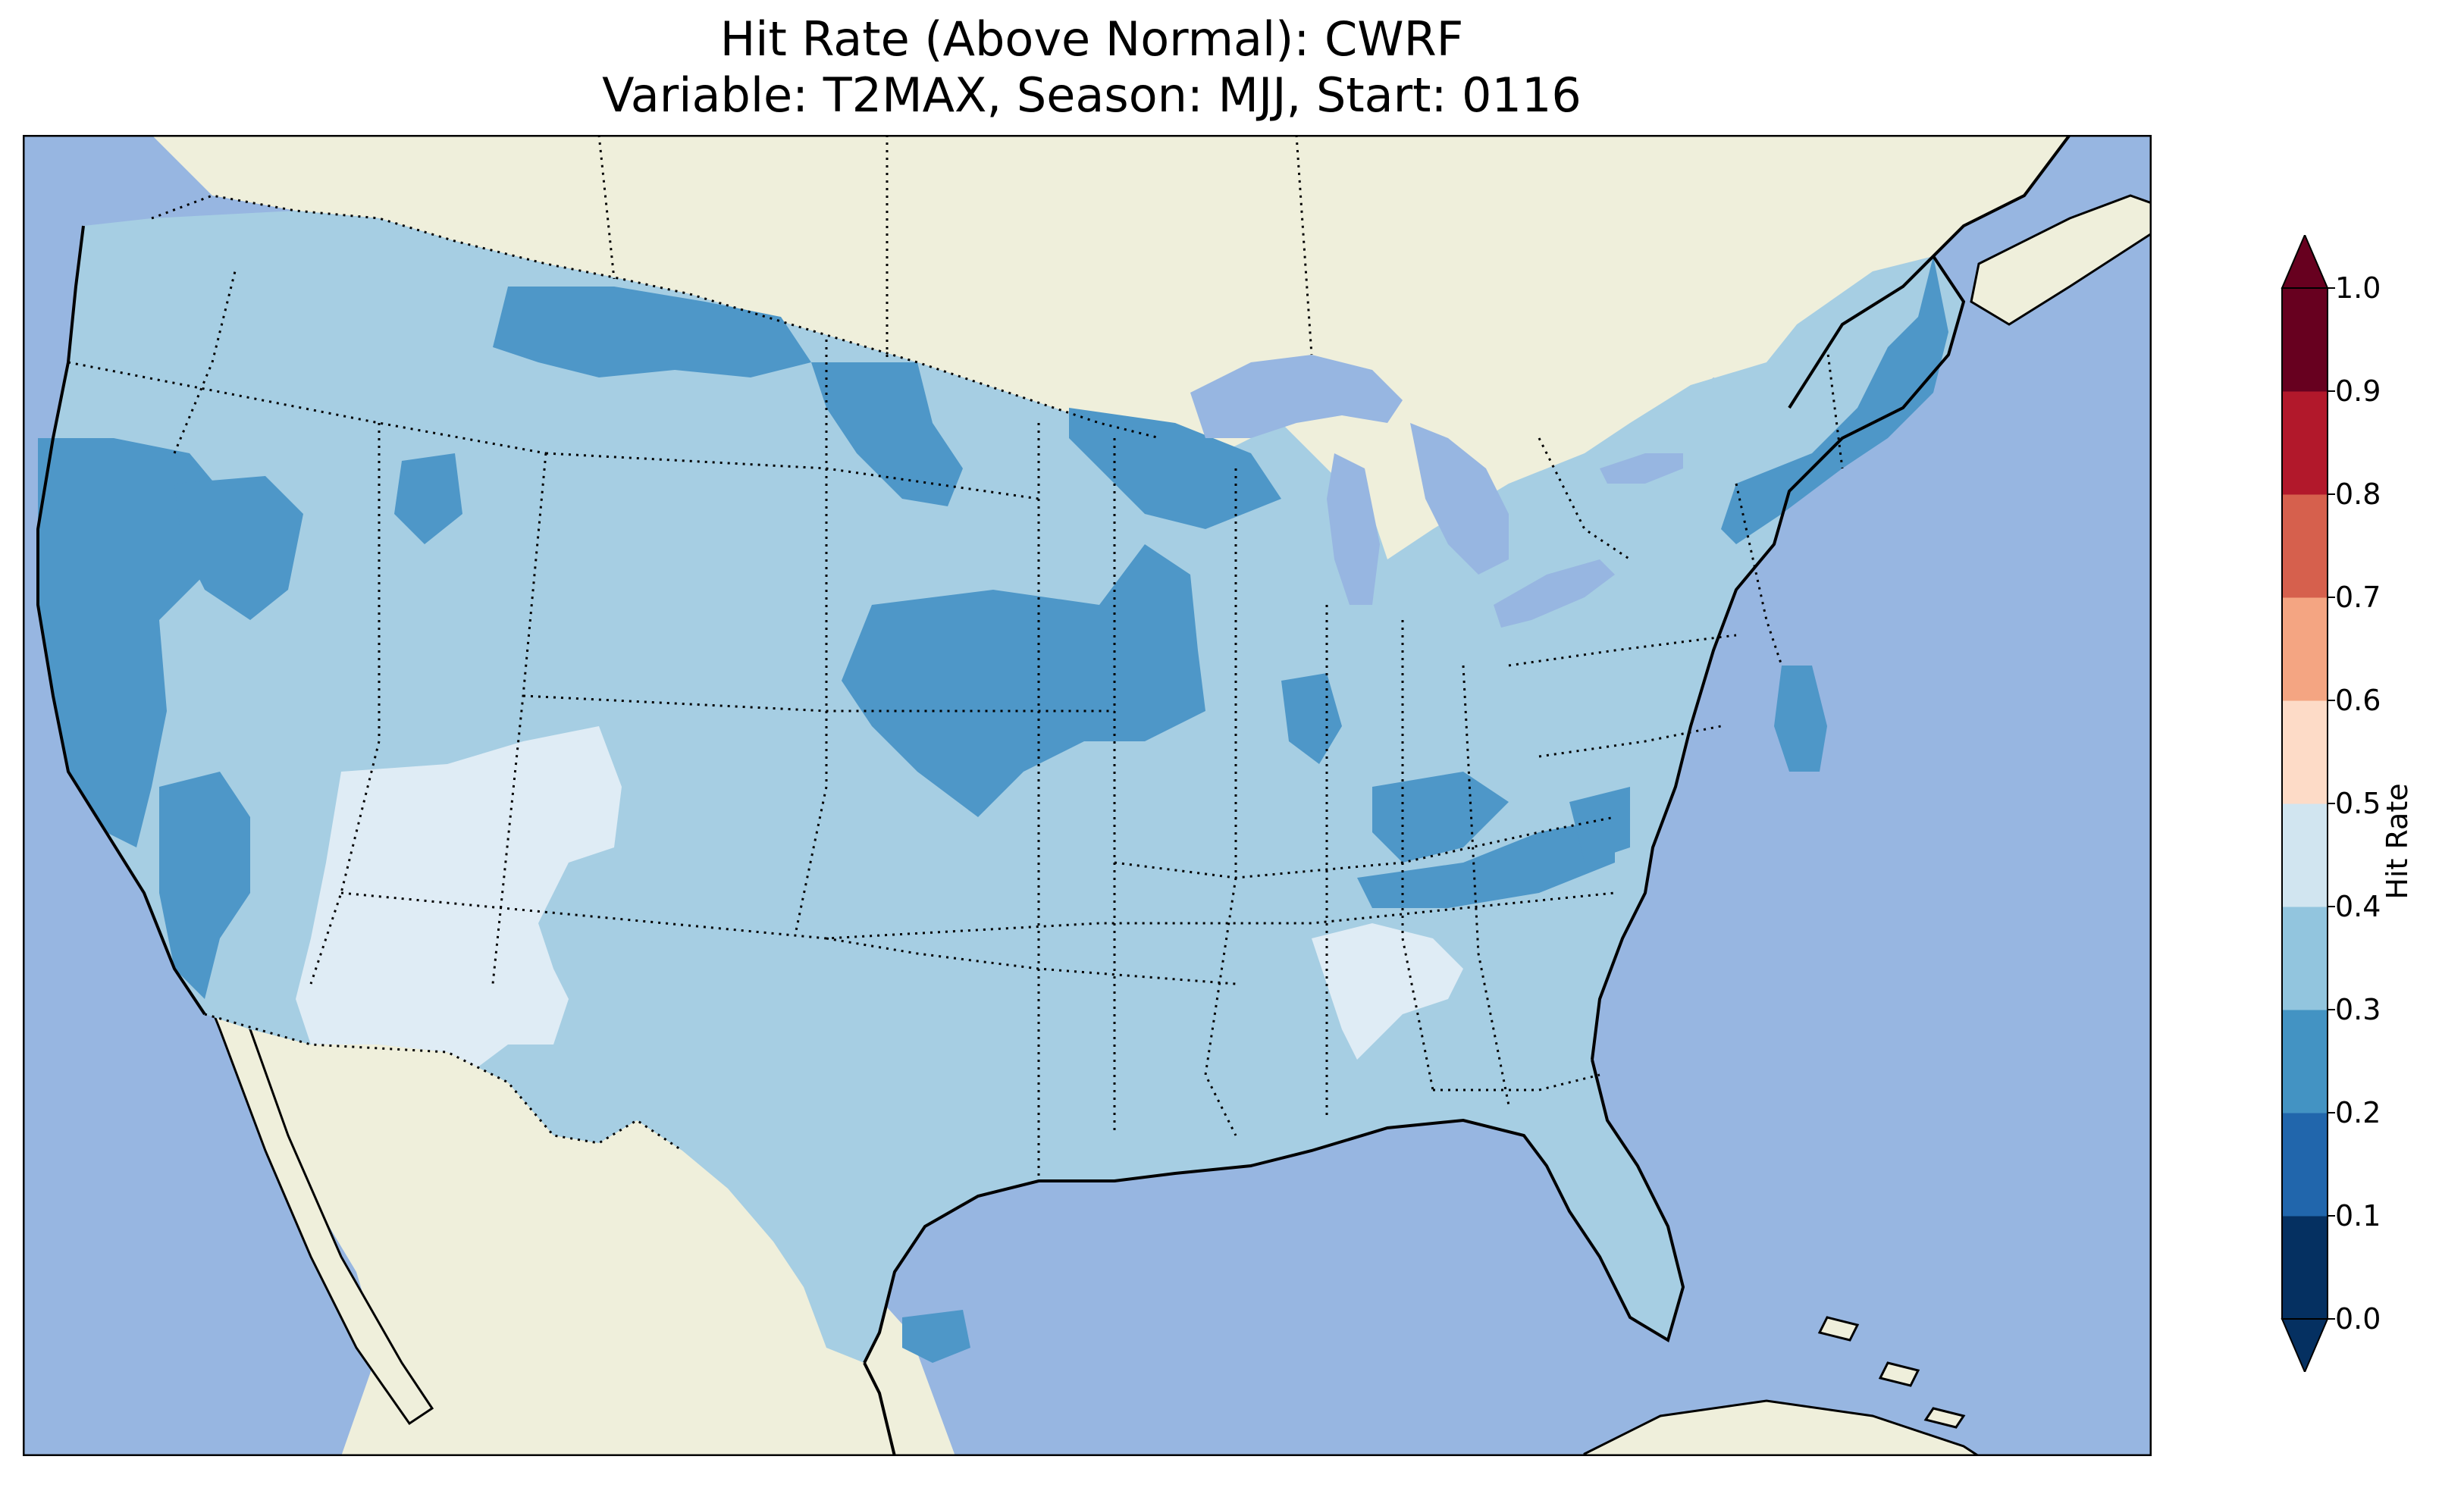 The width and height of the screenshot is (2464, 1494). I want to click on great-lakes, so click(1437, 491).